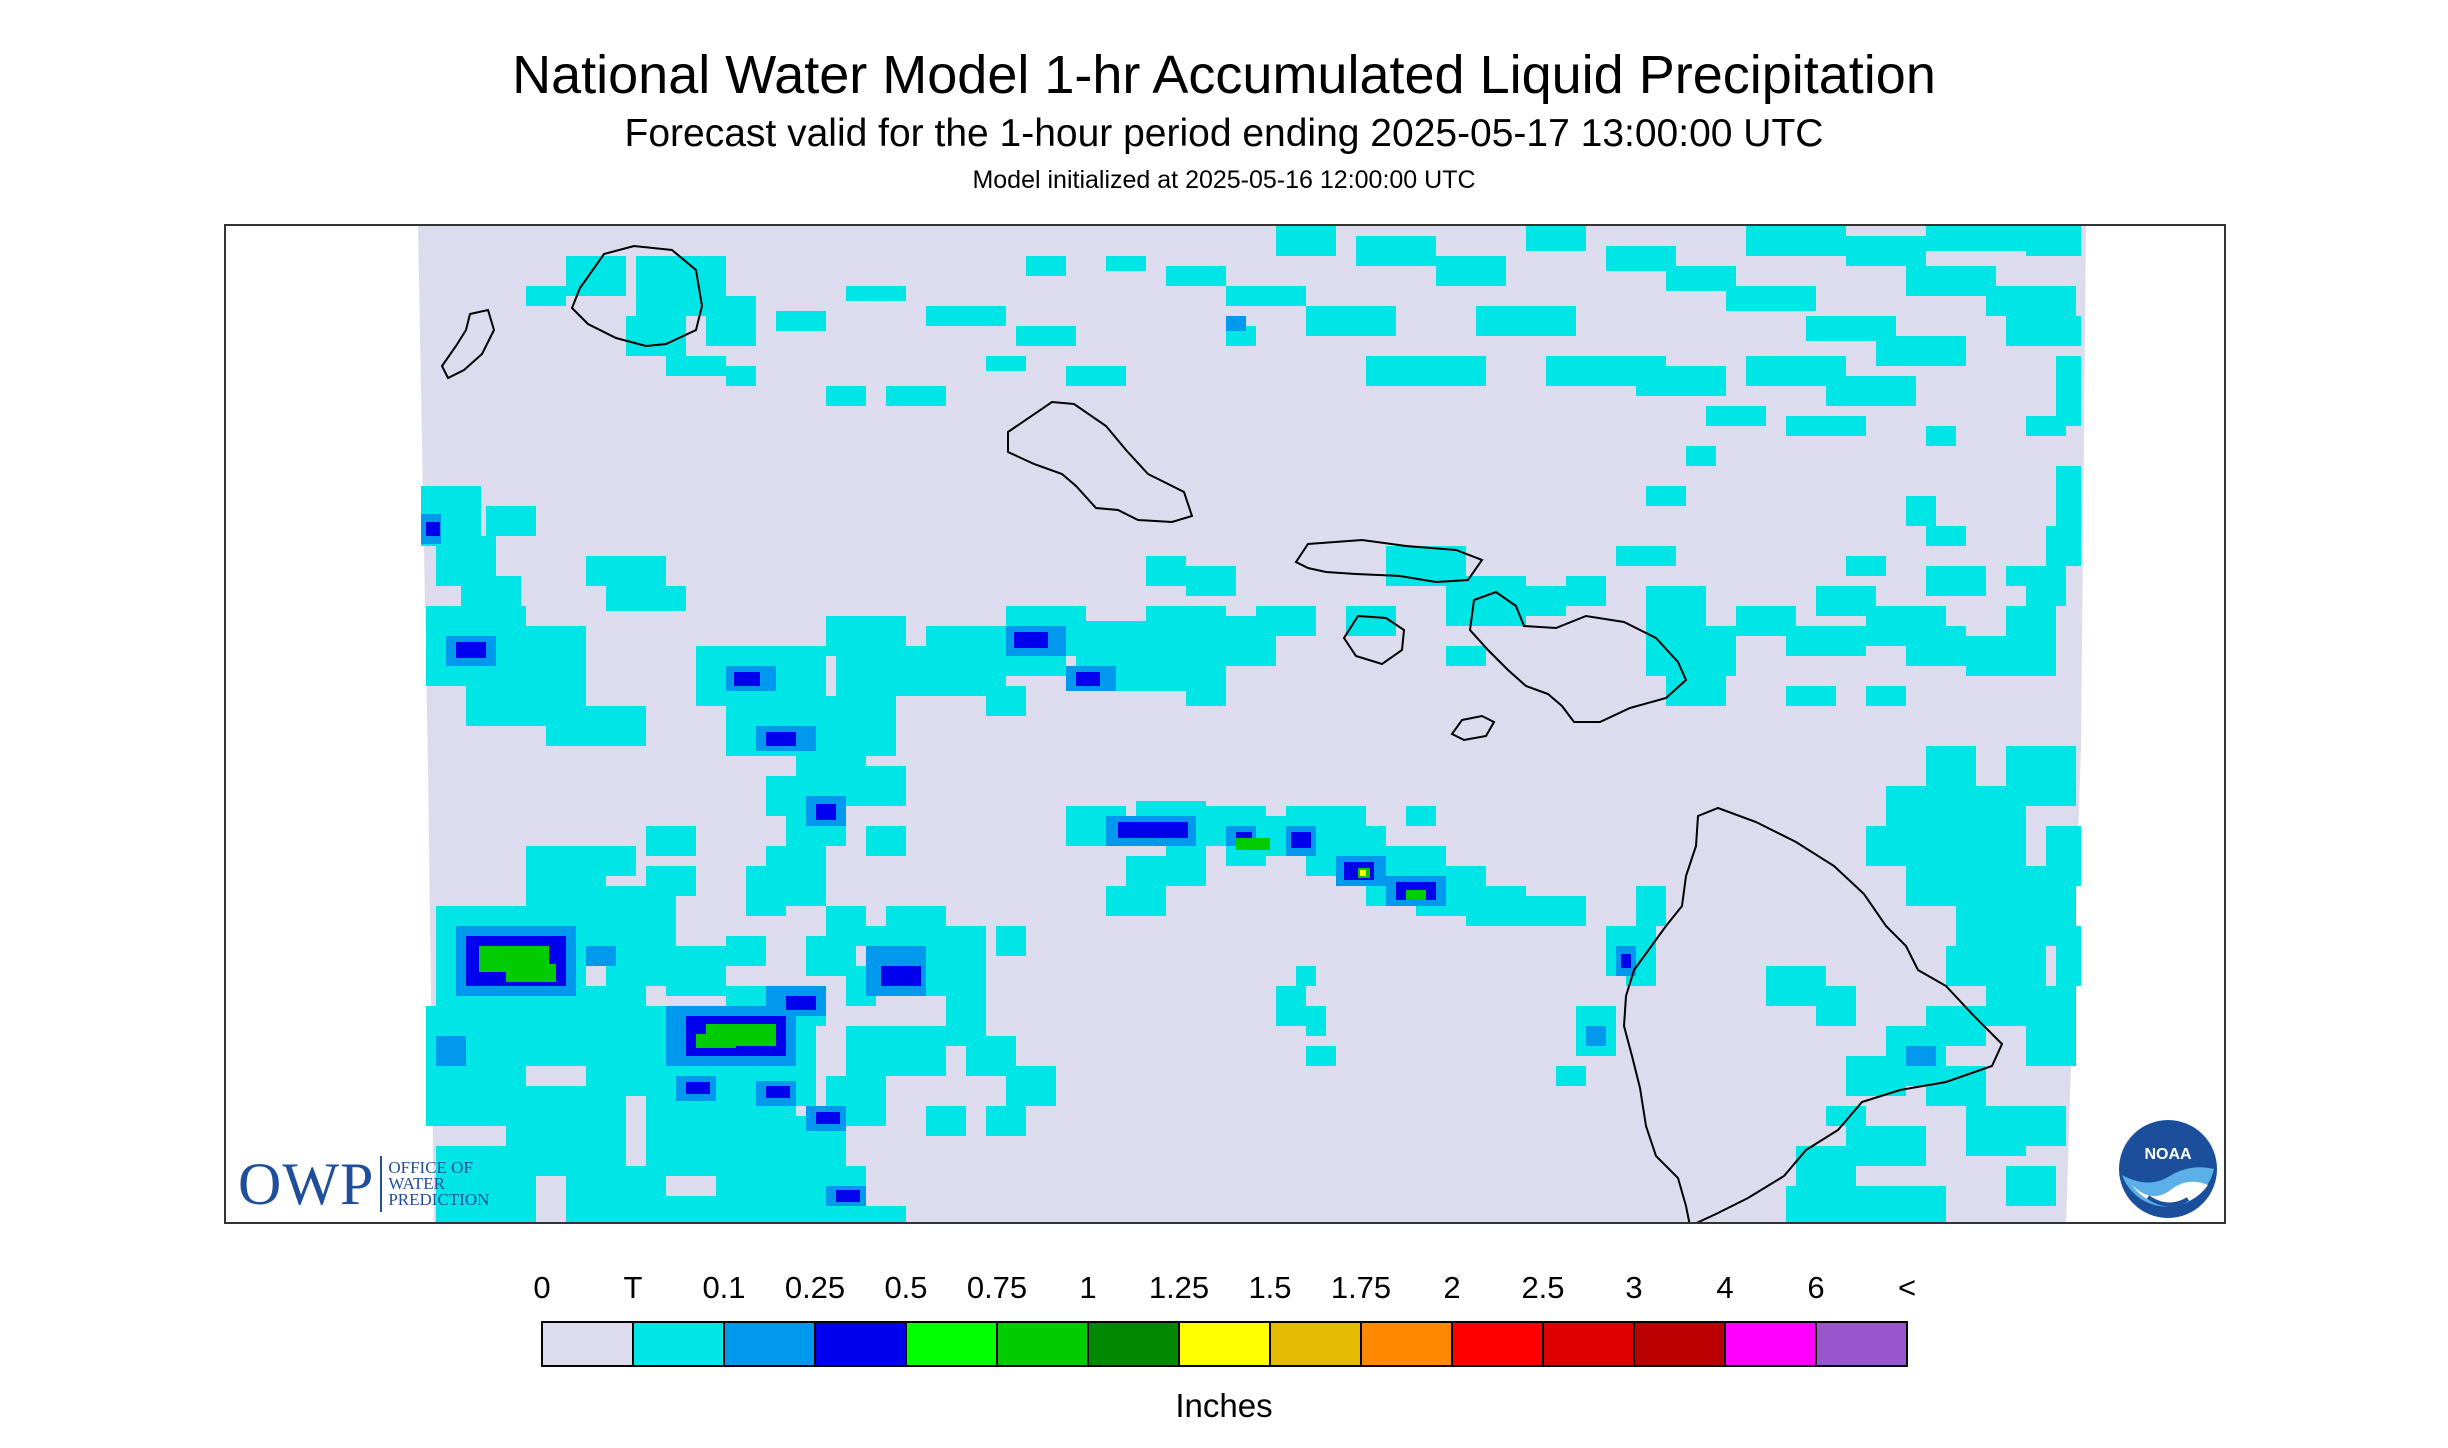 Image resolution: width=2448 pixels, height=1448 pixels. I want to click on legend-tick-label: 0, so click(542, 1287).